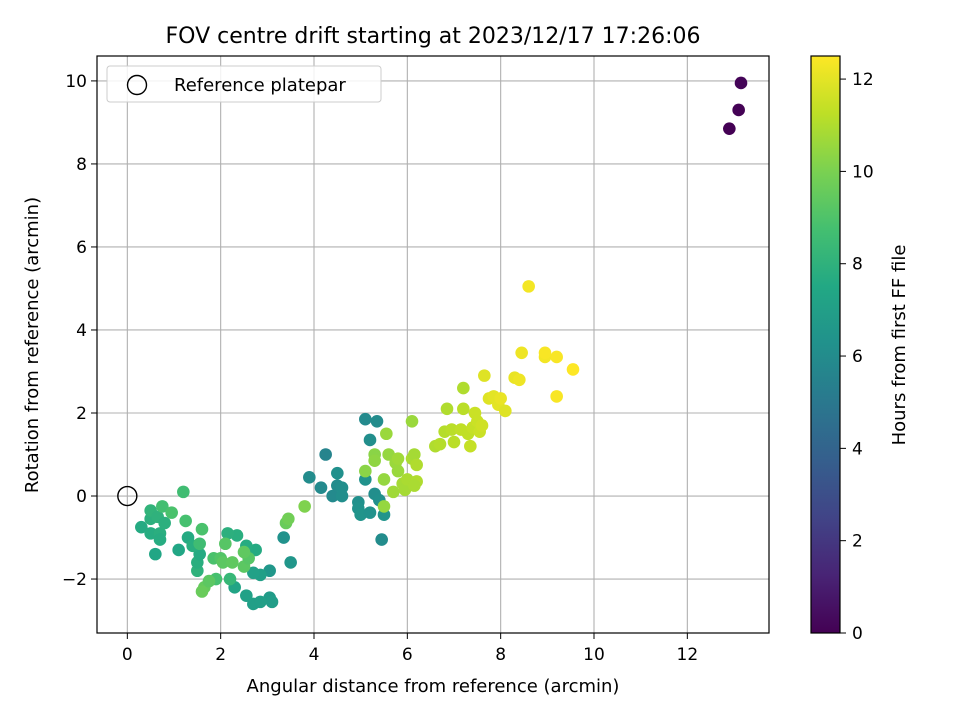  I want to click on reference-marker, so click(127, 496).